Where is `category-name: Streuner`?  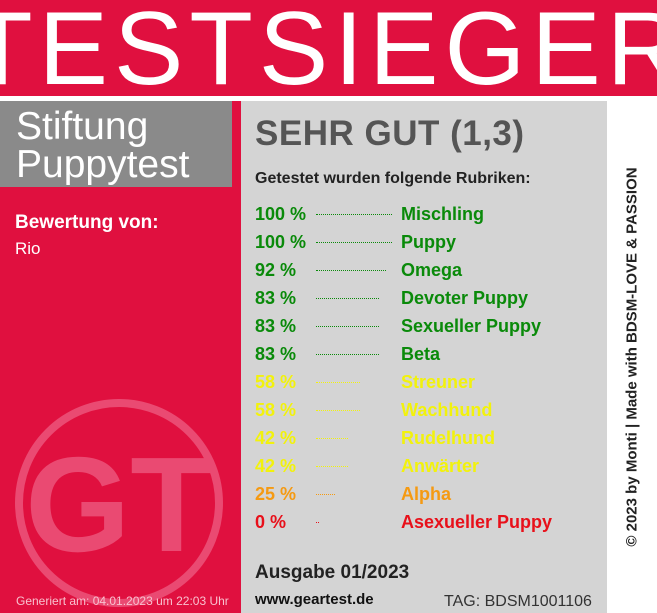
category-name: Streuner is located at coordinates (438, 381).